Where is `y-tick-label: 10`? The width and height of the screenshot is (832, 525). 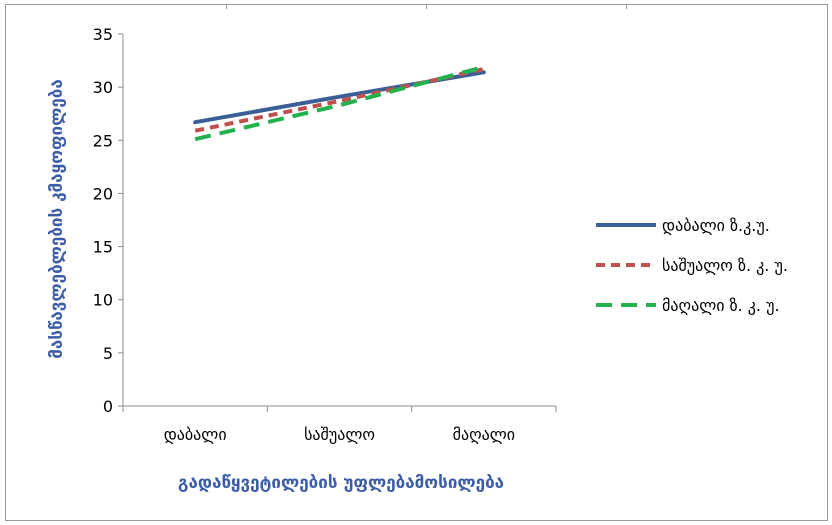
y-tick-label: 10 is located at coordinates (103, 300).